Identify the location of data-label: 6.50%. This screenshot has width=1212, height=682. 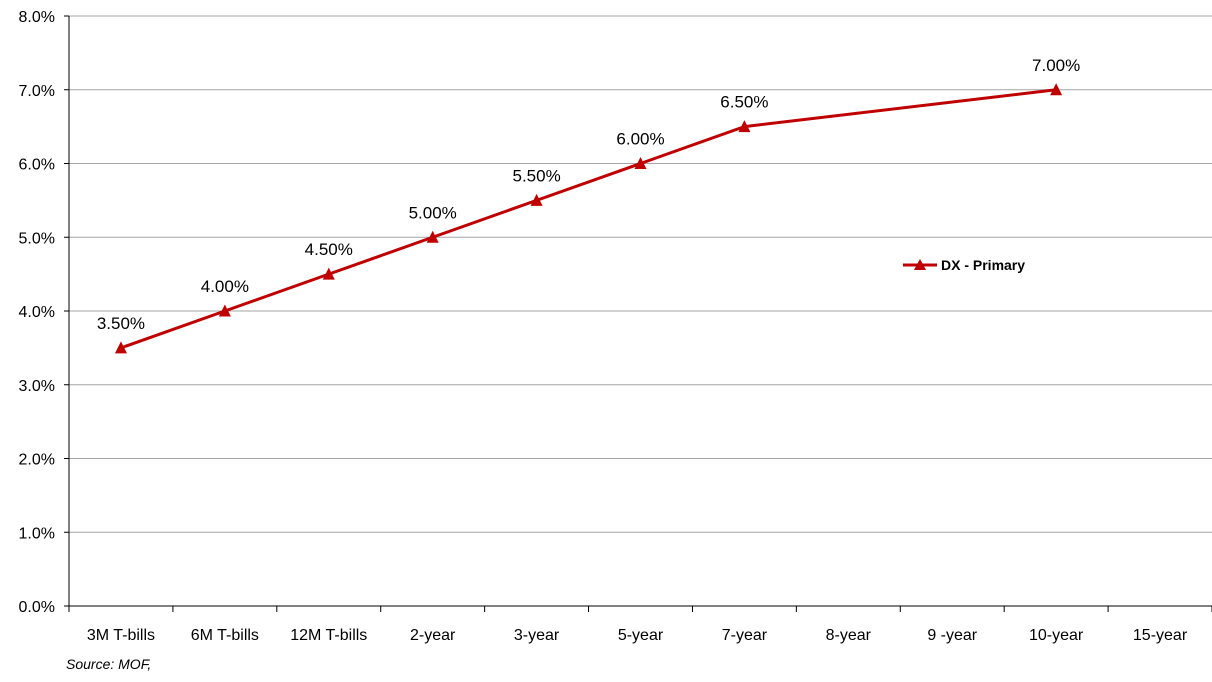
(744, 102).